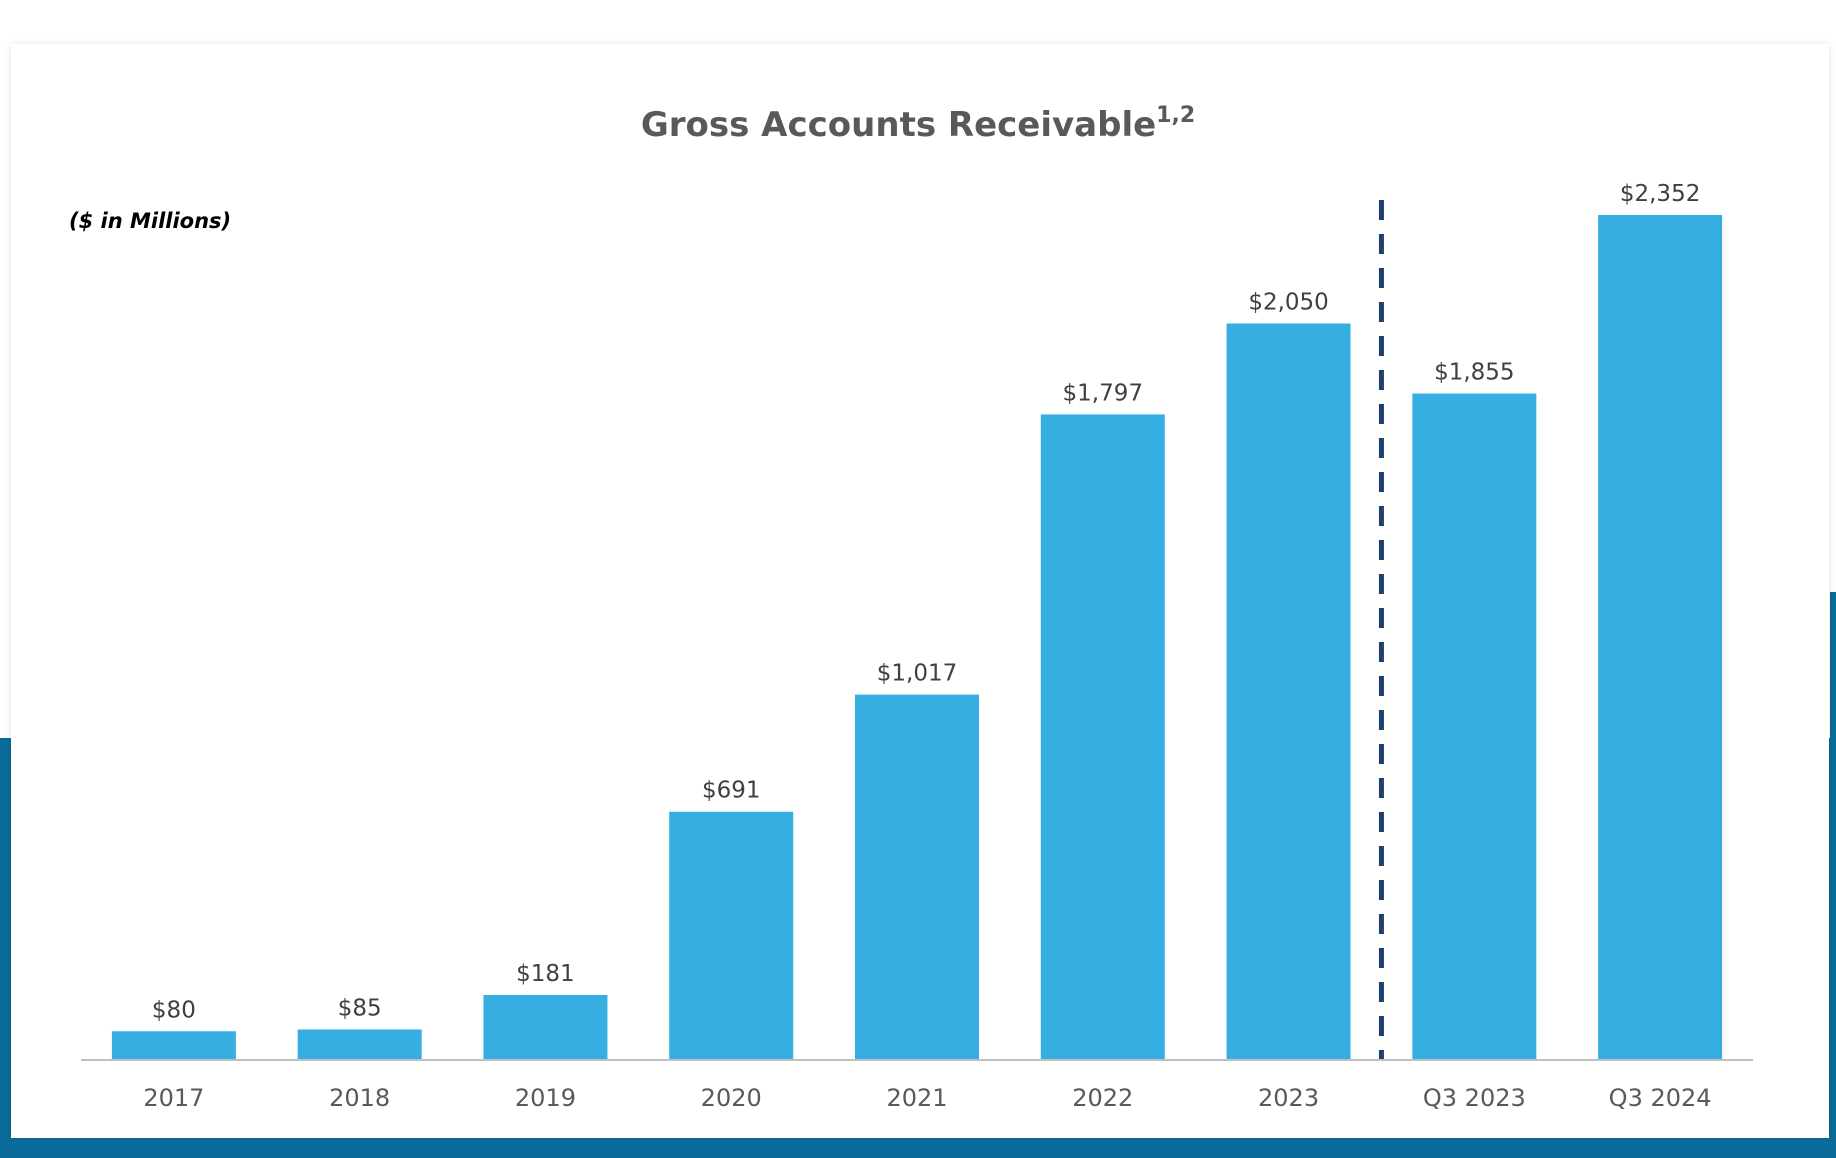  Describe the element at coordinates (173, 1098) in the screenshot. I see `category-label-2017: 2017` at that location.